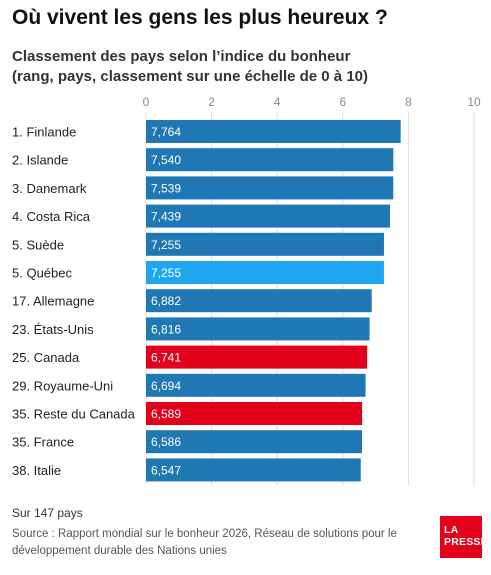  What do you see at coordinates (74, 414) in the screenshot?
I see `category-label: 35. Reste du Canada` at bounding box center [74, 414].